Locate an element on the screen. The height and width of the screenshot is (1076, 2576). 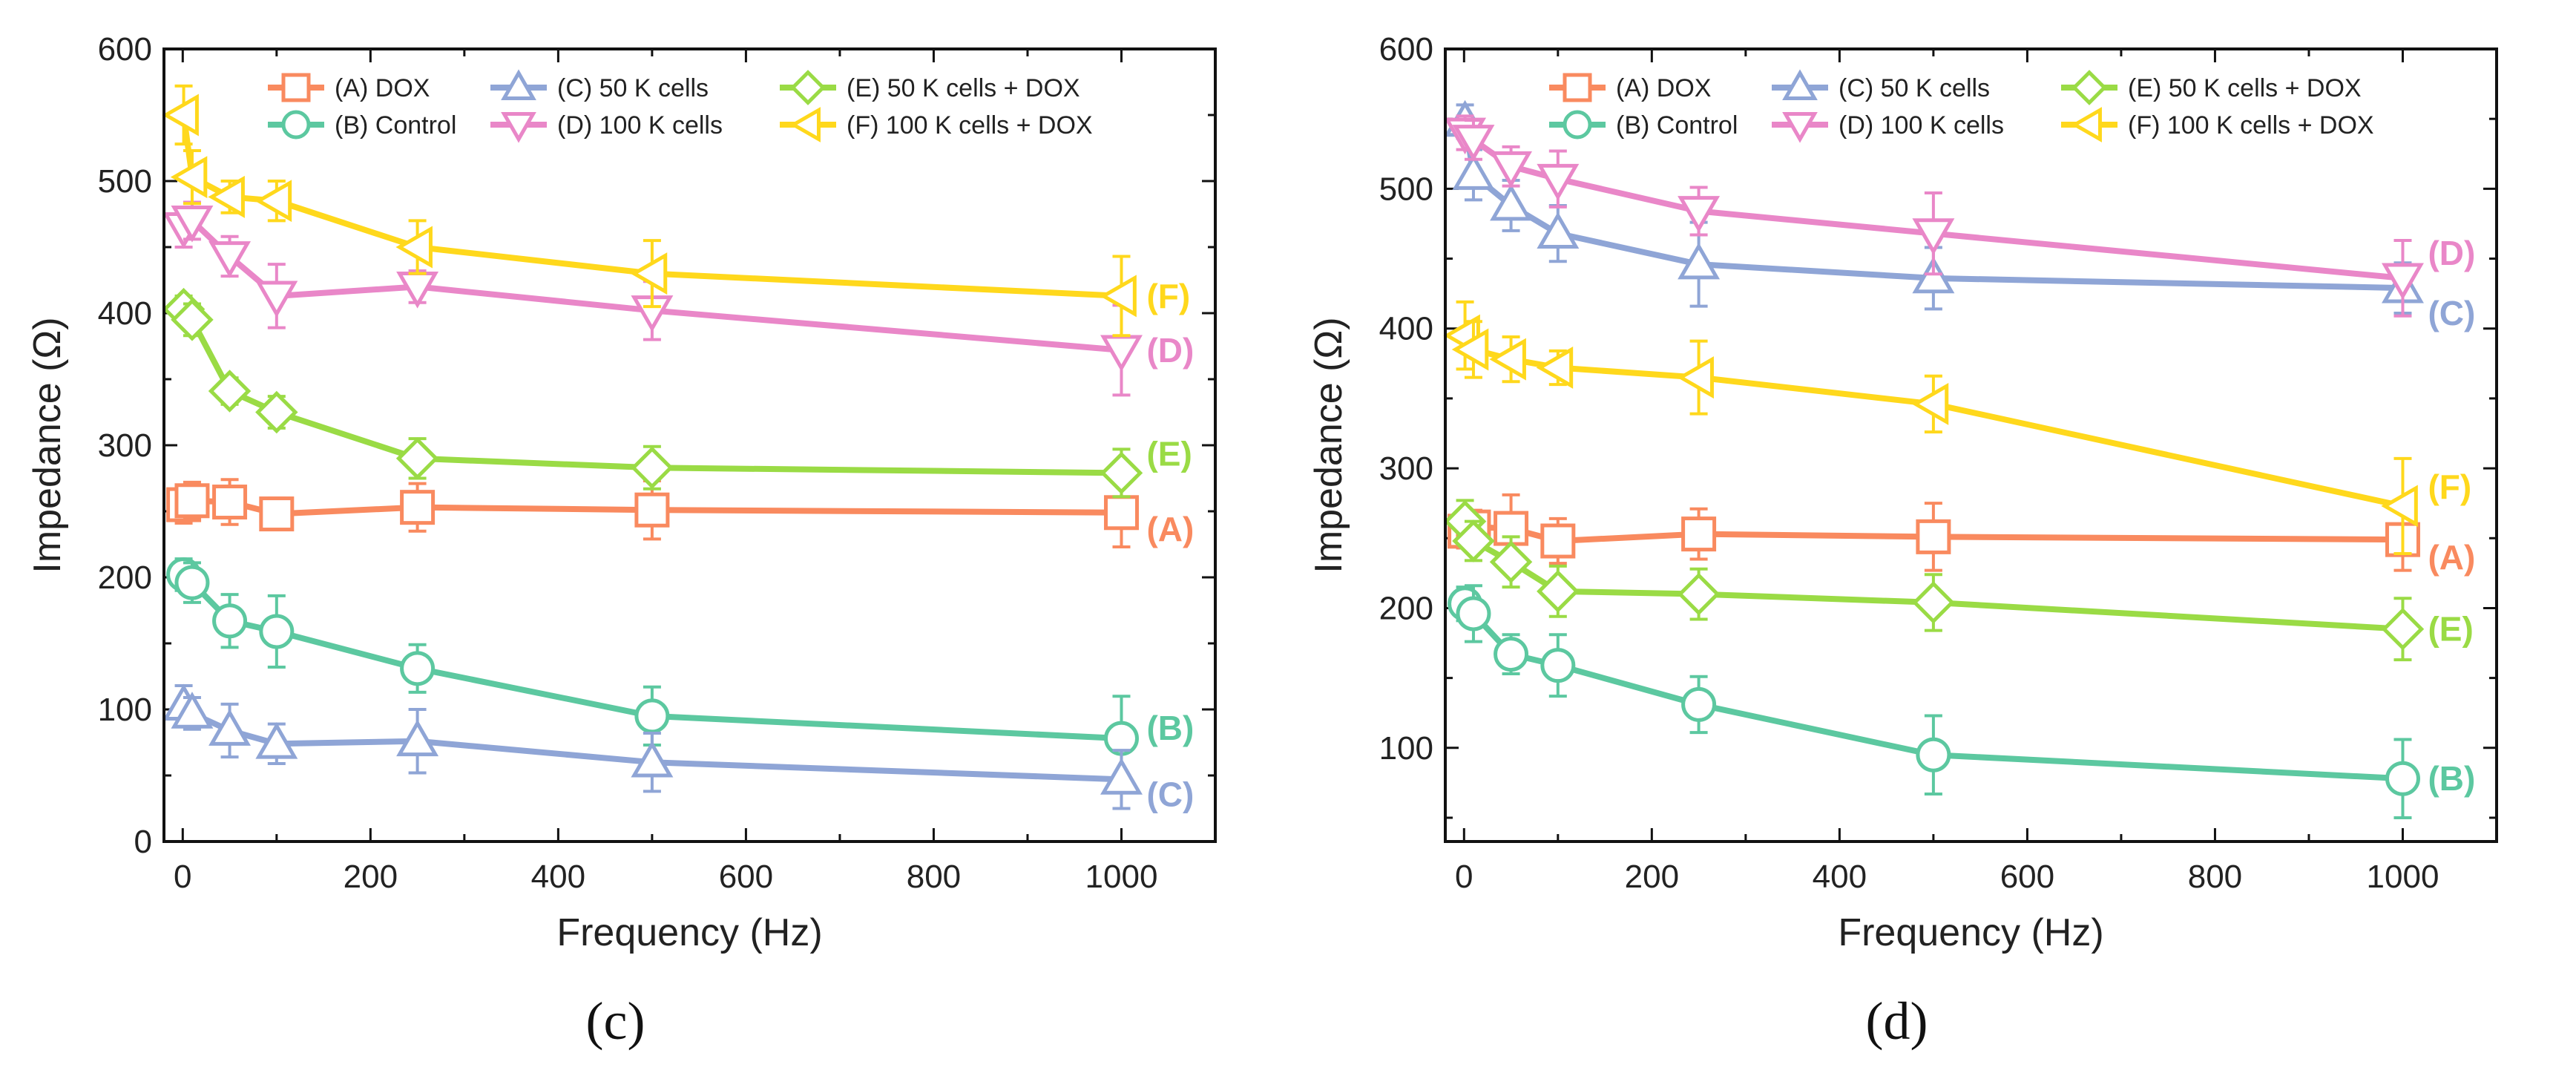
y-tick-label: 500 is located at coordinates (125, 181).